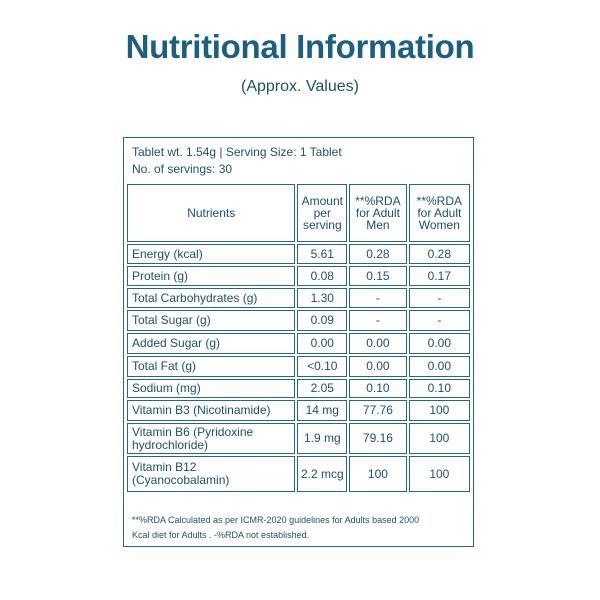 The width and height of the screenshot is (600, 600). I want to click on table-row: Energy (kcal) 5.61 0.28 0.28, so click(298, 254).